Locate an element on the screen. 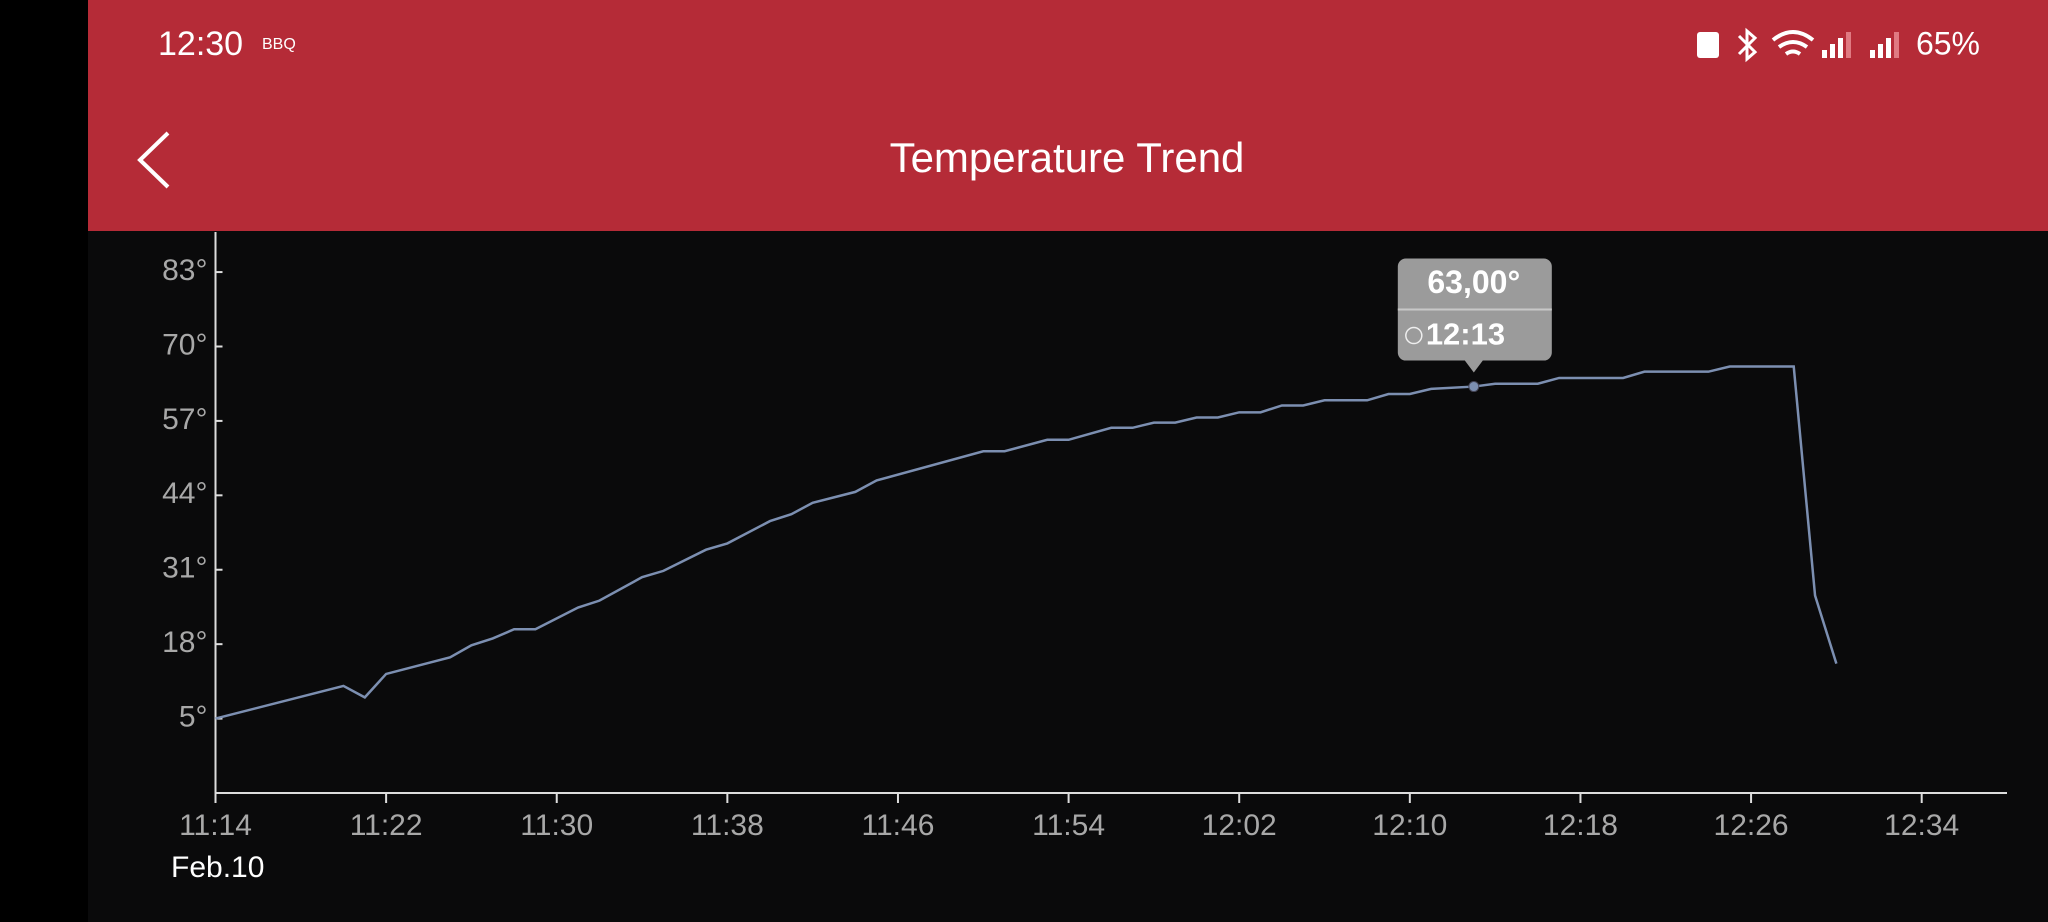 This screenshot has height=922, width=2048. date-label: Feb.10 is located at coordinates (217, 867).